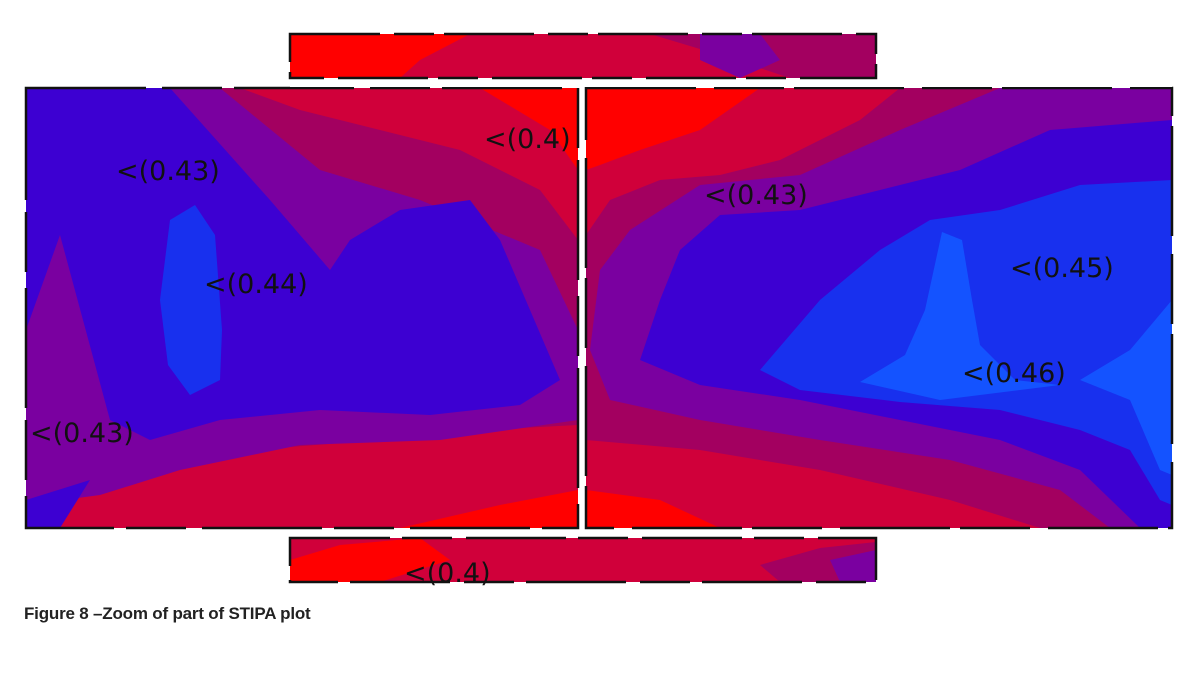  What do you see at coordinates (1014, 373) in the screenshot?
I see `contour-label: <(0.46)` at bounding box center [1014, 373].